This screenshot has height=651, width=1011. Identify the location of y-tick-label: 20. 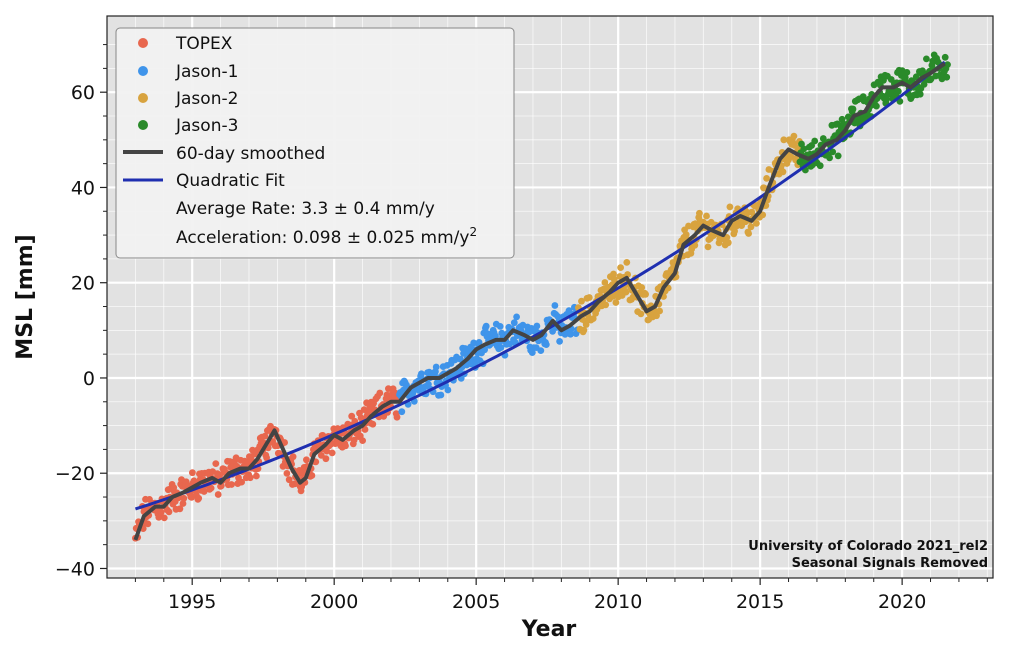
(83, 284).